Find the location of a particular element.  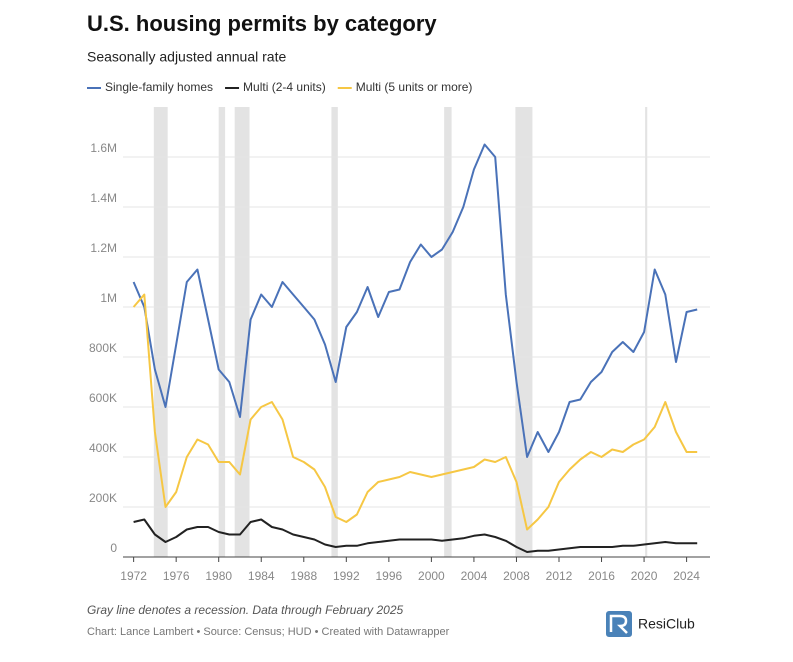

legend-label: Multi (5 units or more) is located at coordinates (414, 87).